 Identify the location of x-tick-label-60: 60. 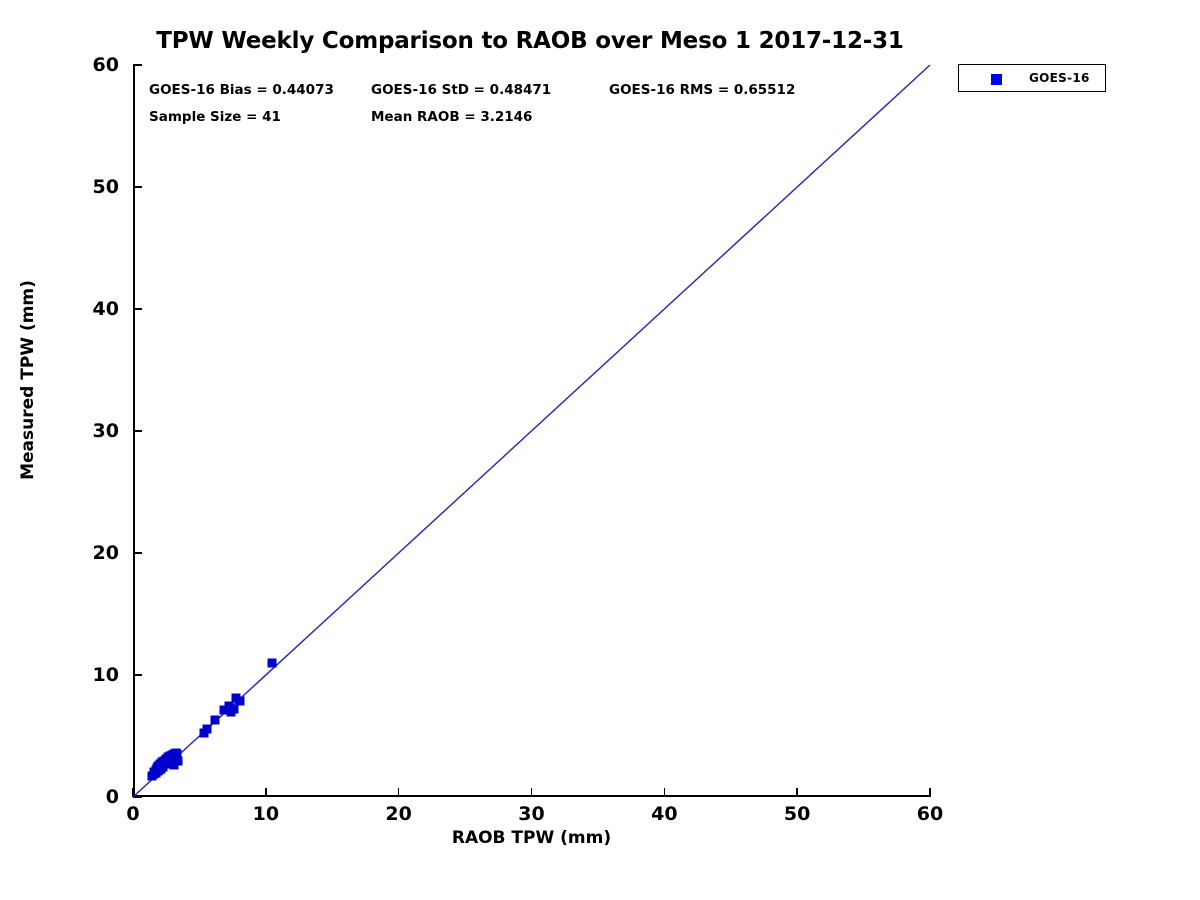
(930, 814).